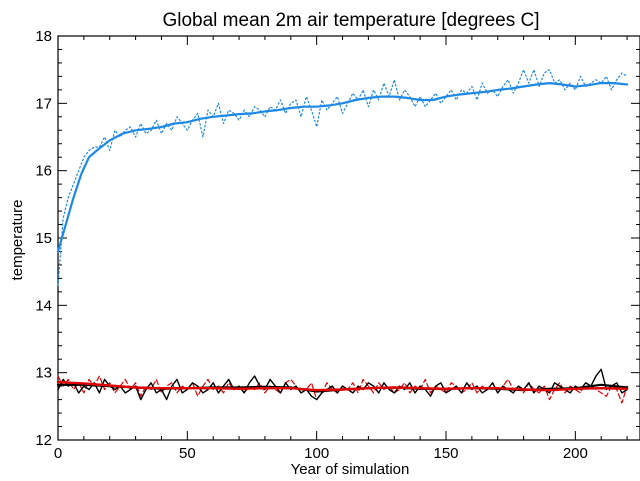  What do you see at coordinates (43, 305) in the screenshot?
I see `y-tick-label: 14` at bounding box center [43, 305].